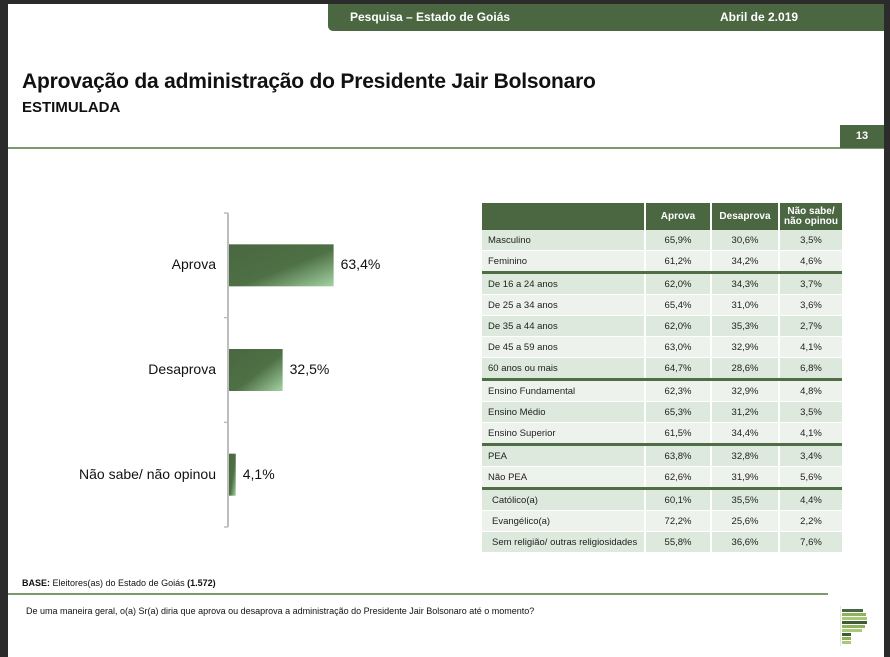 The image size is (890, 657). What do you see at coordinates (745, 412) in the screenshot?
I see `cell-desaprova: 31,2%` at bounding box center [745, 412].